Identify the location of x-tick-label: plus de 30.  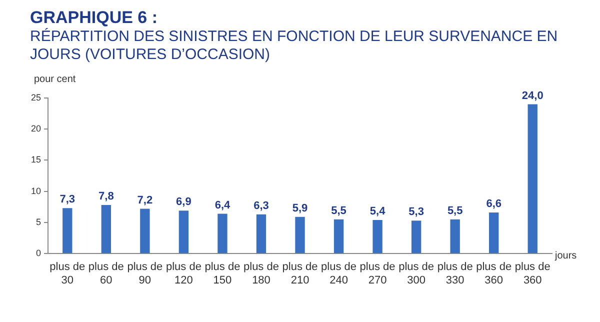
(68, 273).